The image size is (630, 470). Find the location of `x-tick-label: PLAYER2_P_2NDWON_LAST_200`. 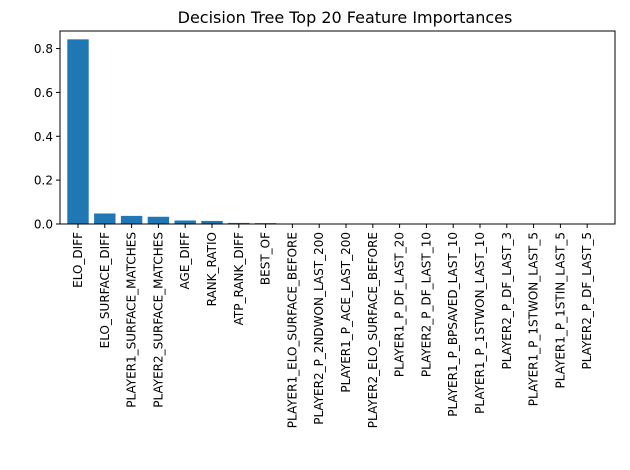

x-tick-label: PLAYER2_P_2NDWON_LAST_200 is located at coordinates (319, 328).